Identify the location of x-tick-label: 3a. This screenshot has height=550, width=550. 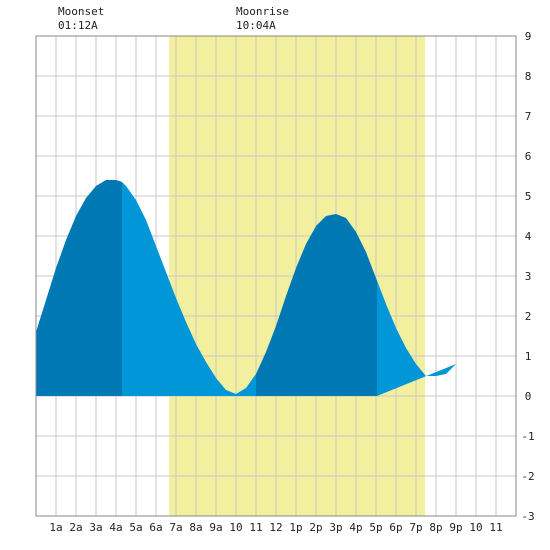
(95, 527).